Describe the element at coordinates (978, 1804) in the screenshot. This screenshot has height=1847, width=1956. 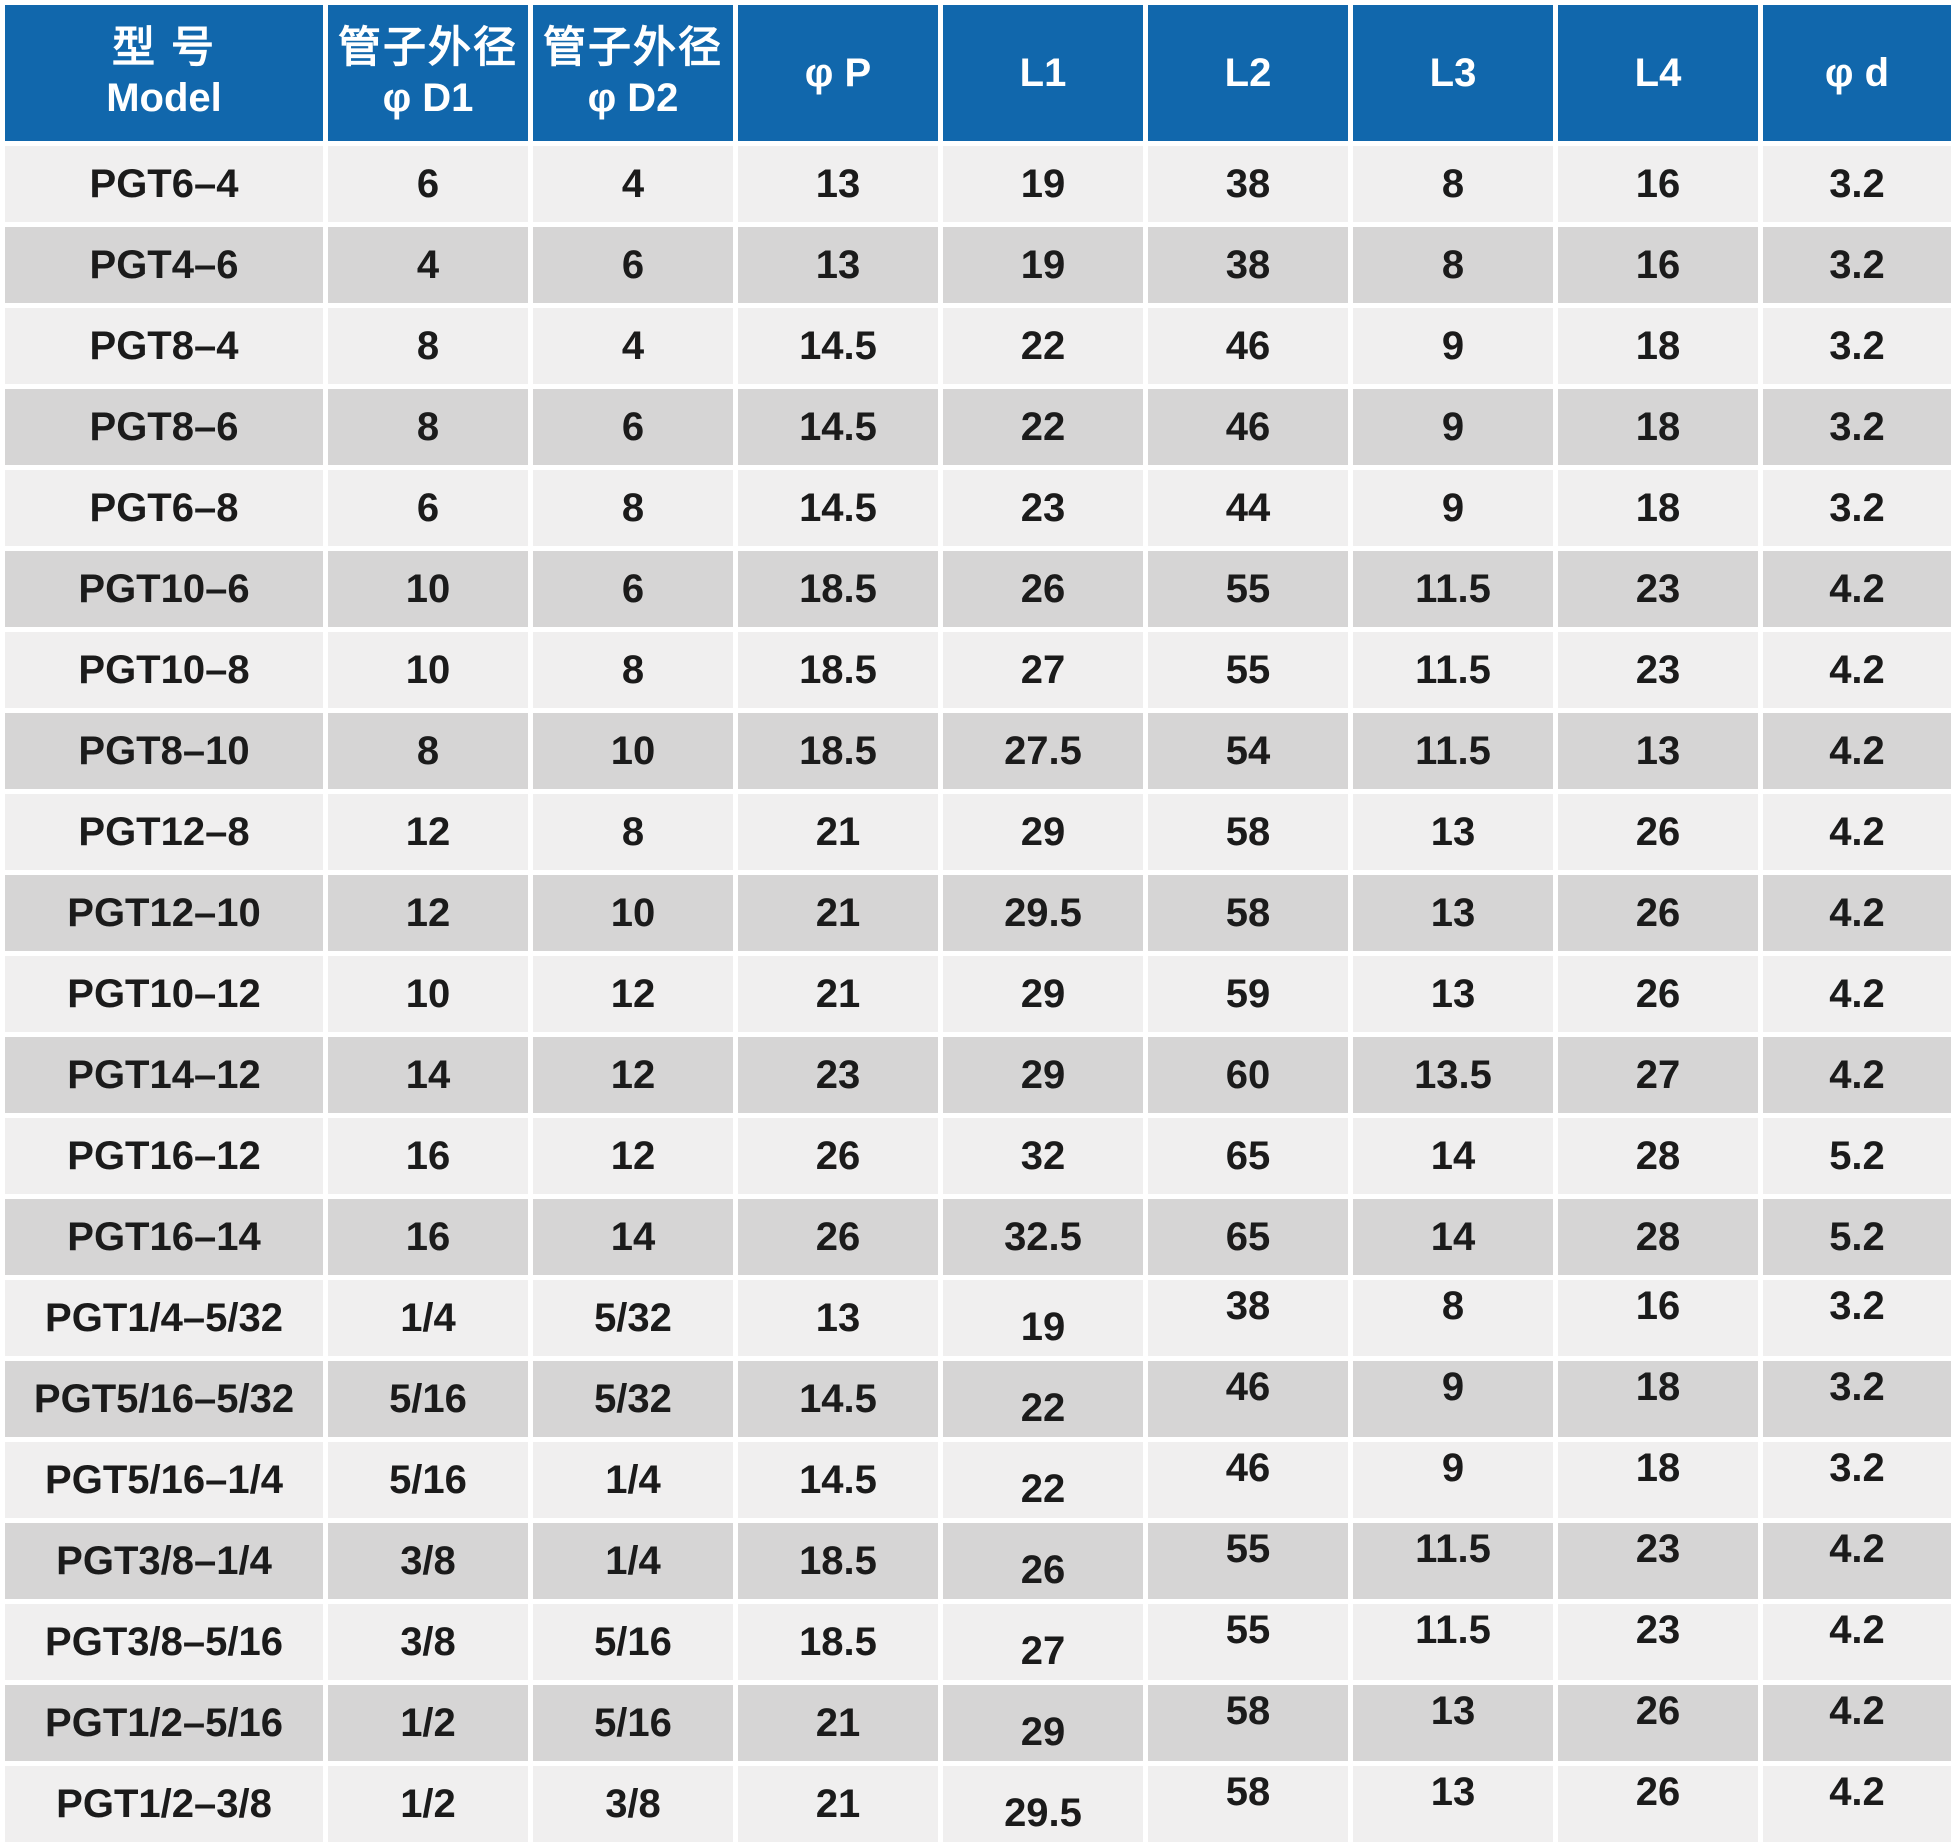
I see `table-row: PGT1/2–3/8 1/2 3/8 21 29.5 58 13 26 4.2` at that location.